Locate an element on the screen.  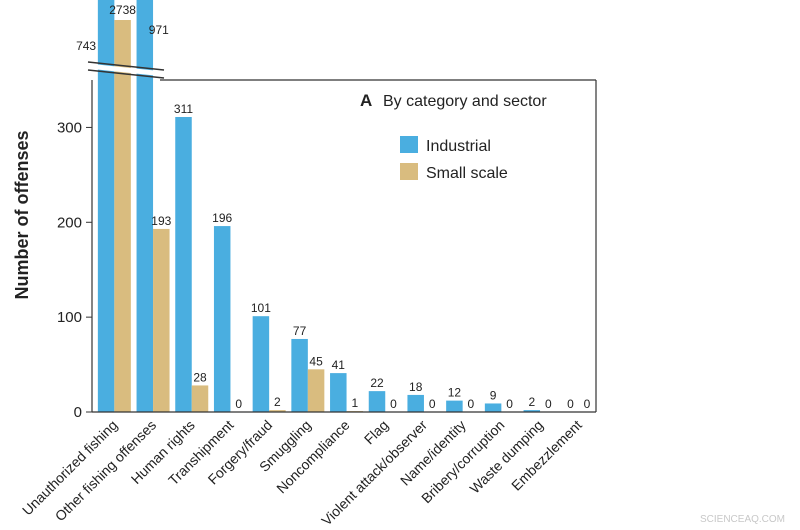
value-label: 311 is located at coordinates (183, 109).